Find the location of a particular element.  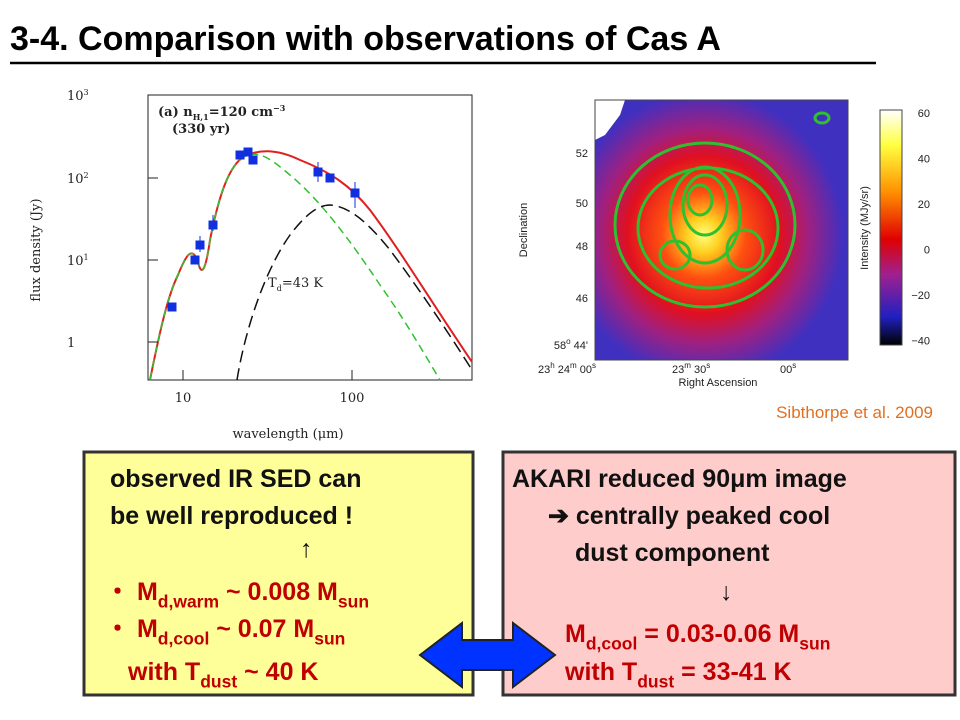

warm-dust-curve is located at coordinates (295, 267).